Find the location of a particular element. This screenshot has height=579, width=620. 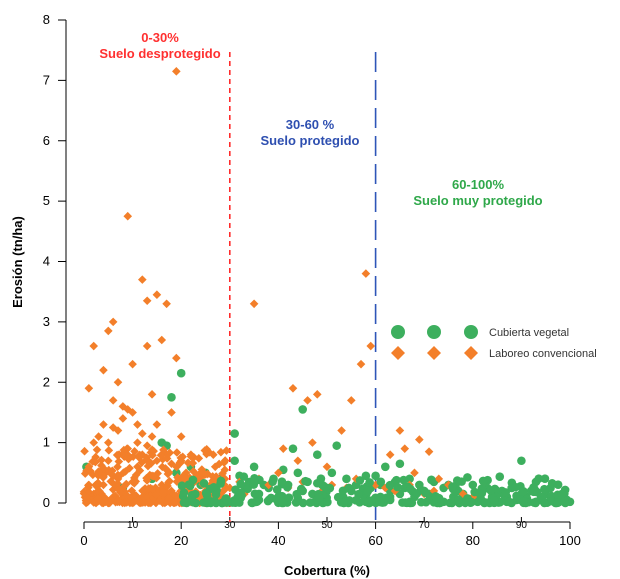

y-tick-label: 5 is located at coordinates (46, 200).